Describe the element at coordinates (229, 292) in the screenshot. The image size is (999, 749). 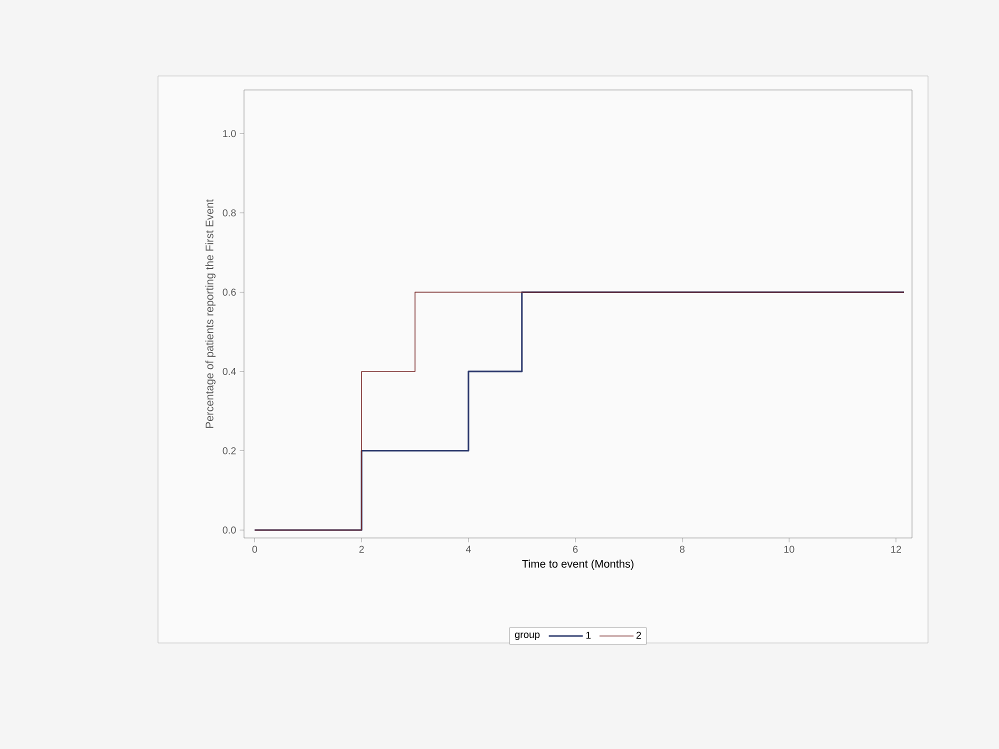
I see `y-tick-label: 0.6` at that location.